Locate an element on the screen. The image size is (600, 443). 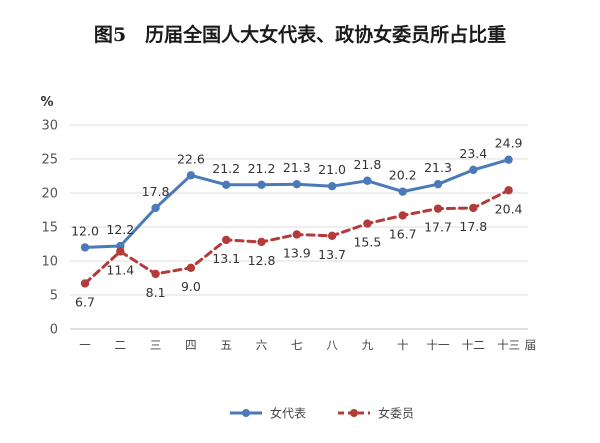
data-label: 20.4 is located at coordinates (509, 208).